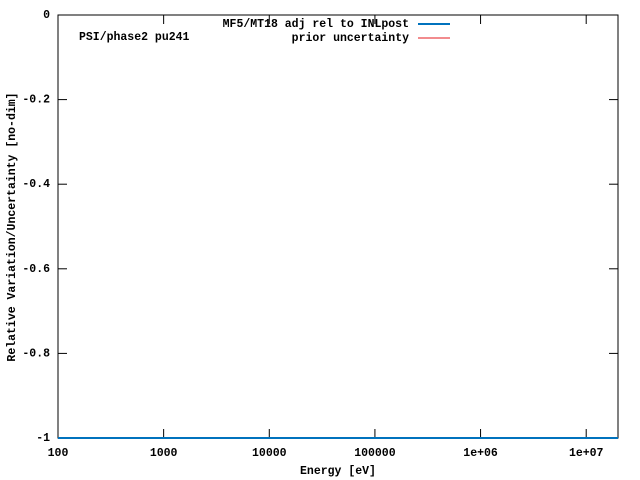  What do you see at coordinates (338, 471) in the screenshot?
I see `x-axis-label: Energy [eV]` at bounding box center [338, 471].